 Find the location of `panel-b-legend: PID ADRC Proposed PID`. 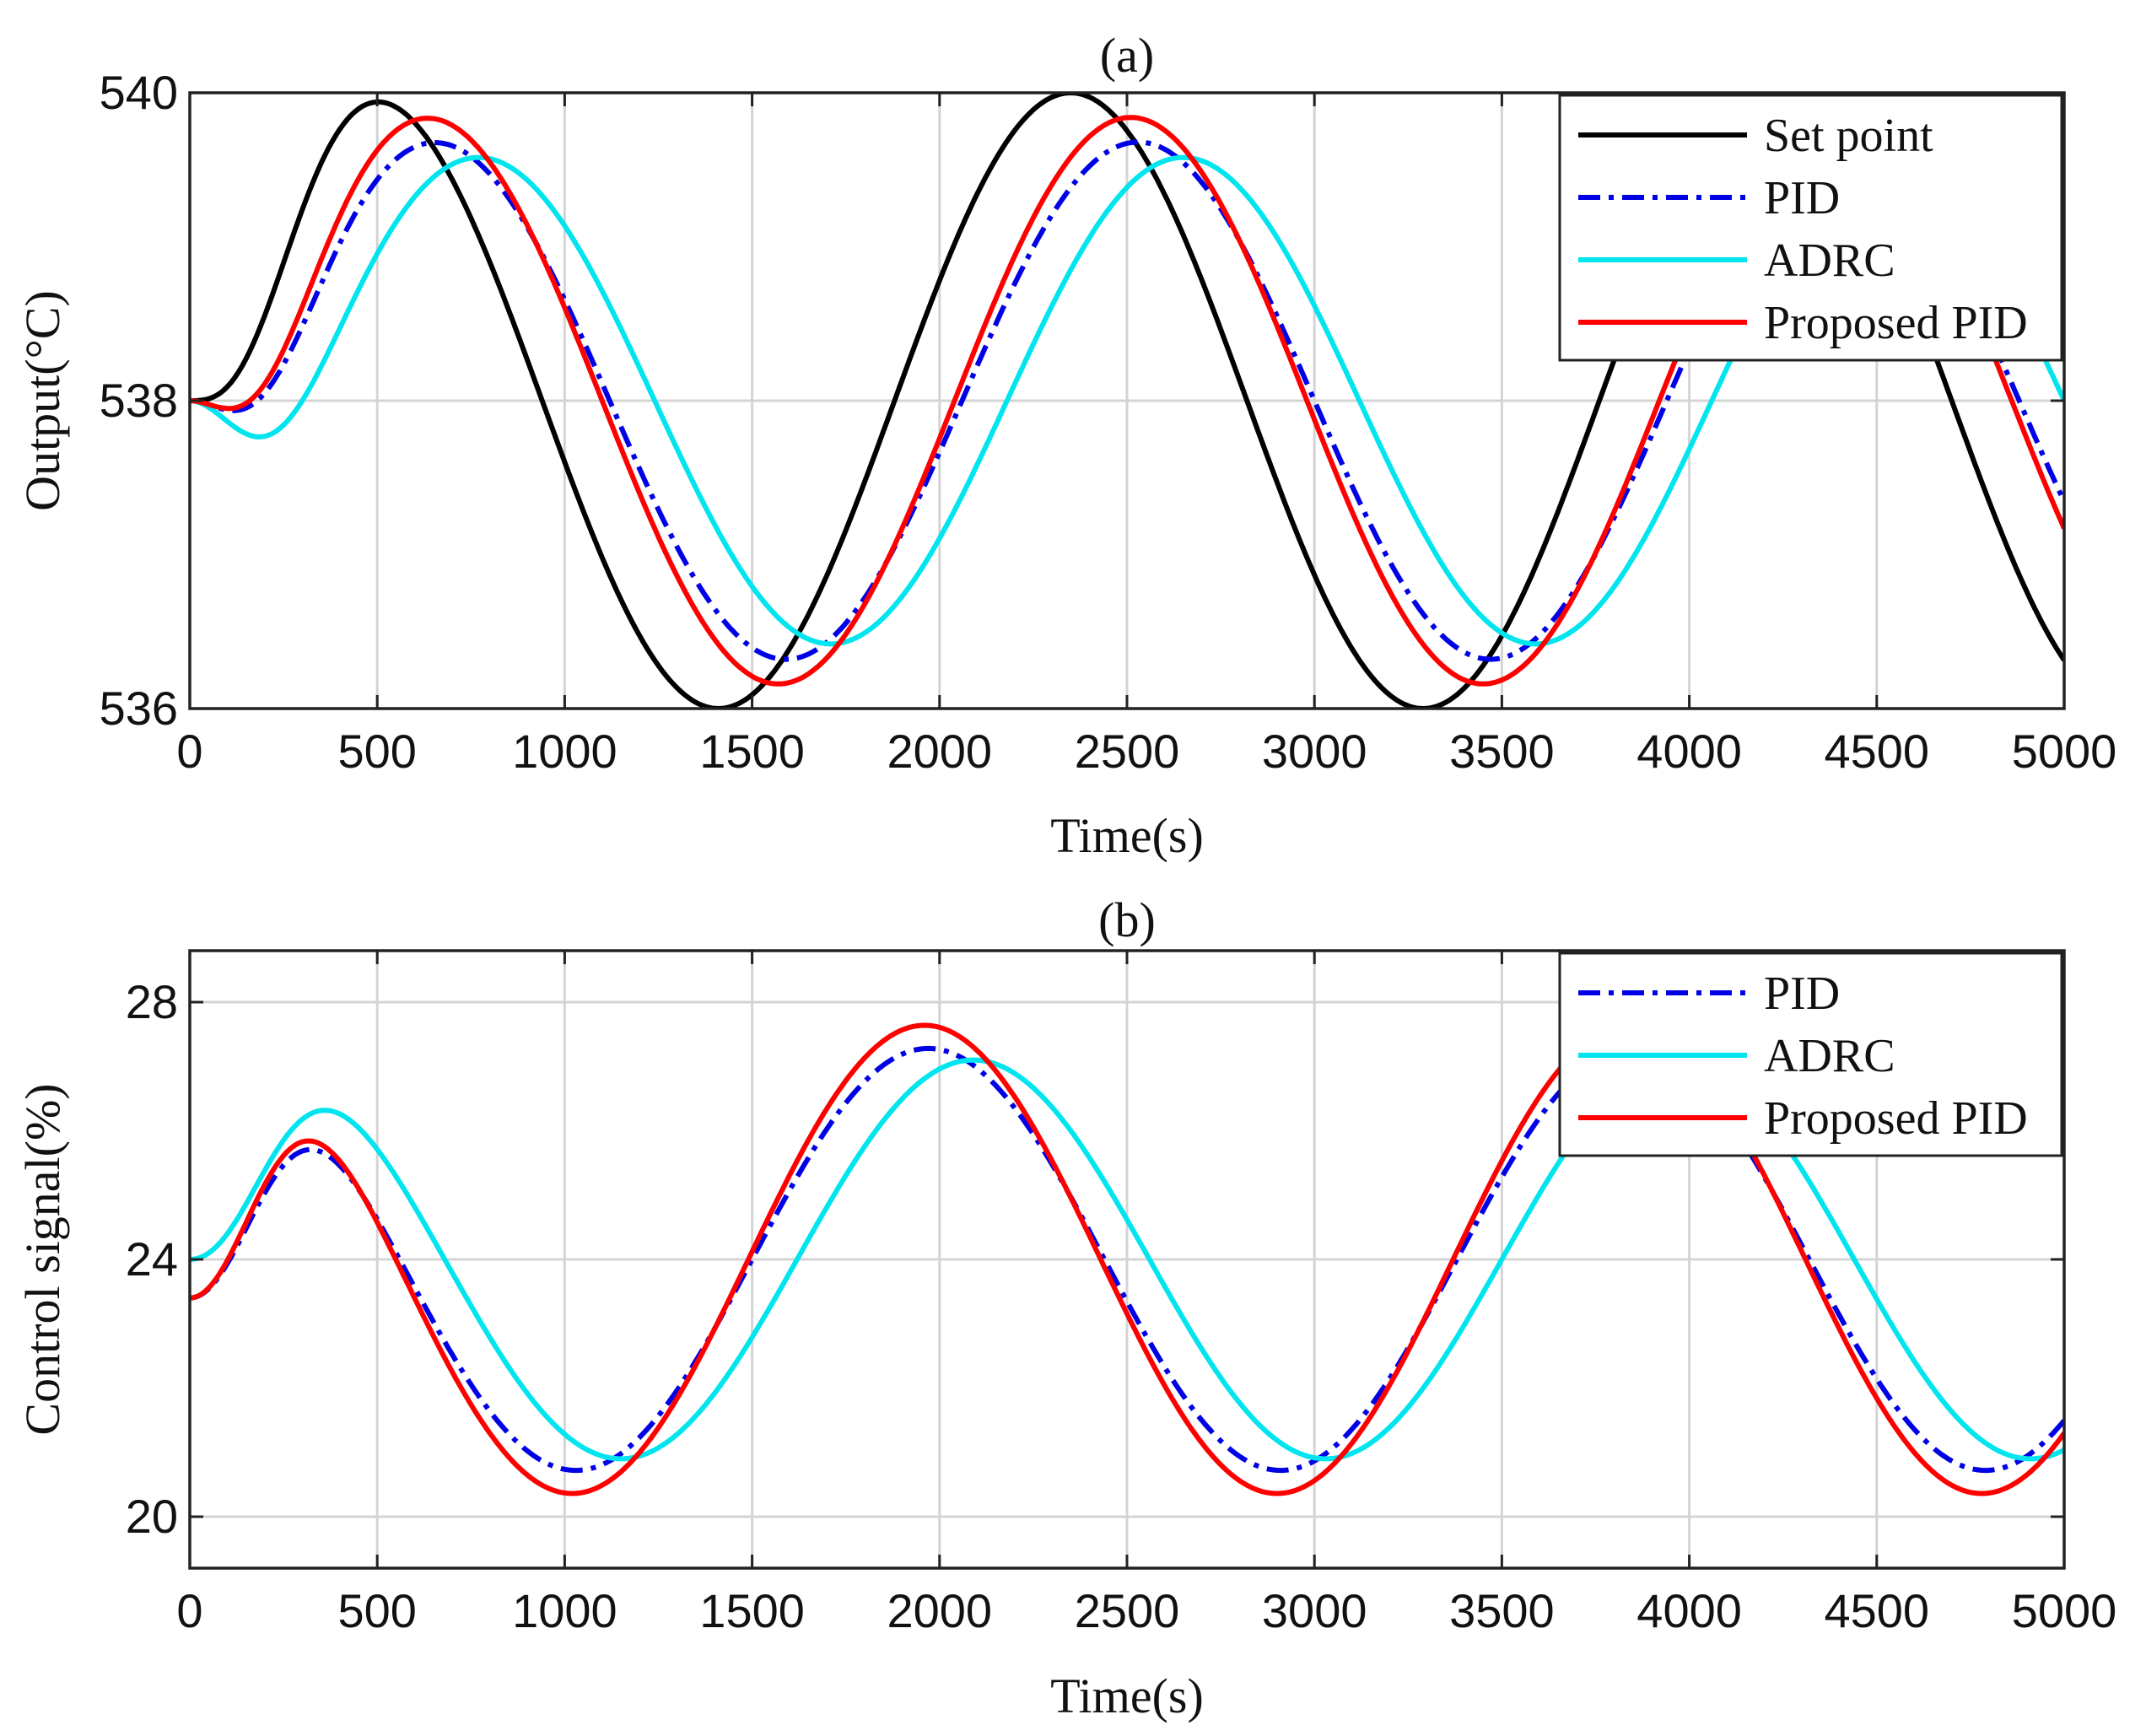

panel-b-legend: PID ADRC Proposed PID is located at coordinates (1810, 1054).